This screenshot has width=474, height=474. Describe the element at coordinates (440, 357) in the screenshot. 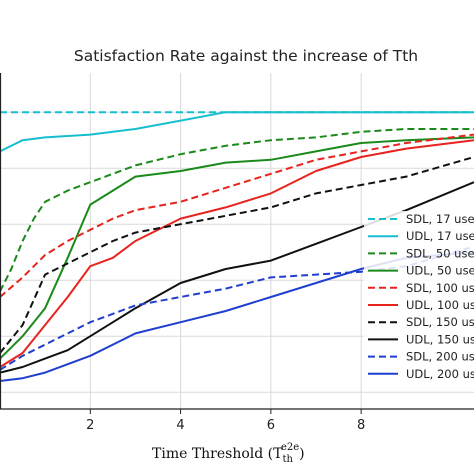

I see `legend-label-8: SDL, 200 use` at that location.